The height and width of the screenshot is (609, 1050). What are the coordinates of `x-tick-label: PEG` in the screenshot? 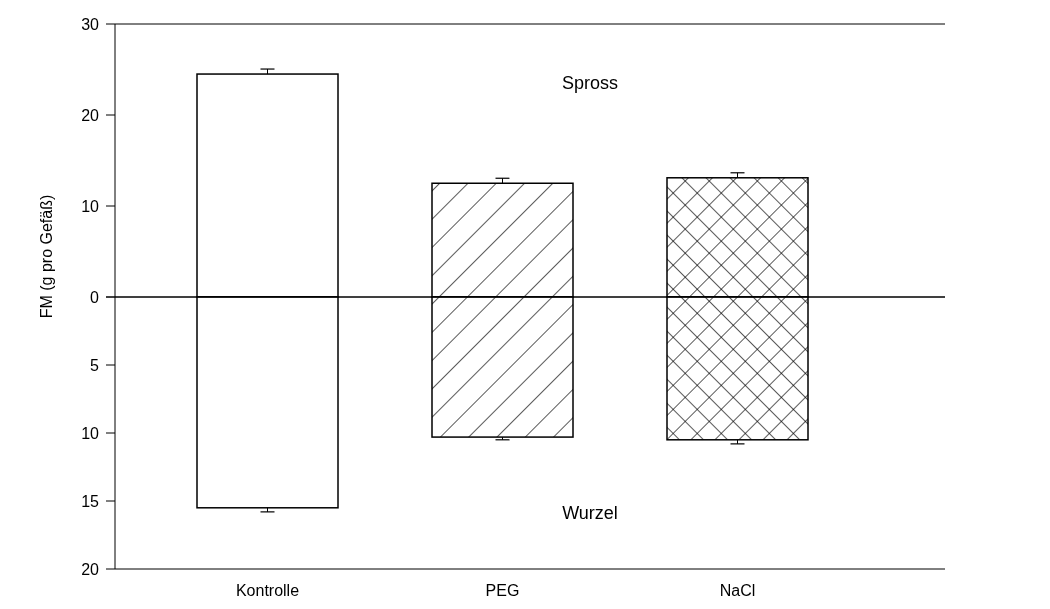 It's located at (502, 590).